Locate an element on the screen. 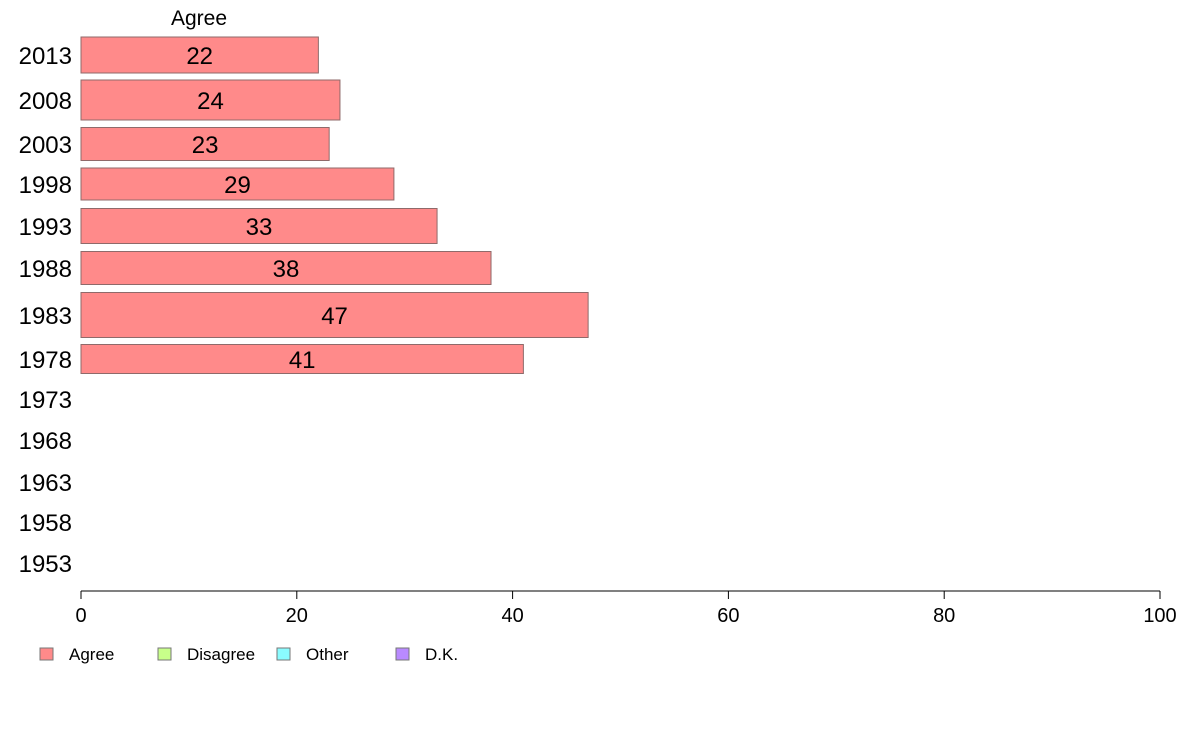  x-tick-label: 100 is located at coordinates (1159, 616).